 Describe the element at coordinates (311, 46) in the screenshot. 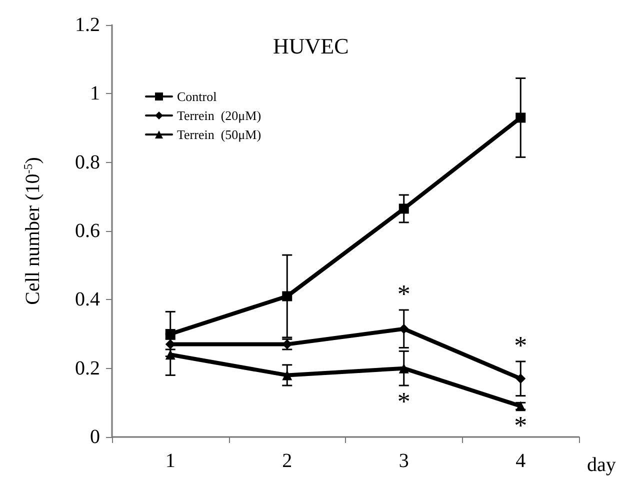

I see `chart-title: HUVEC` at that location.